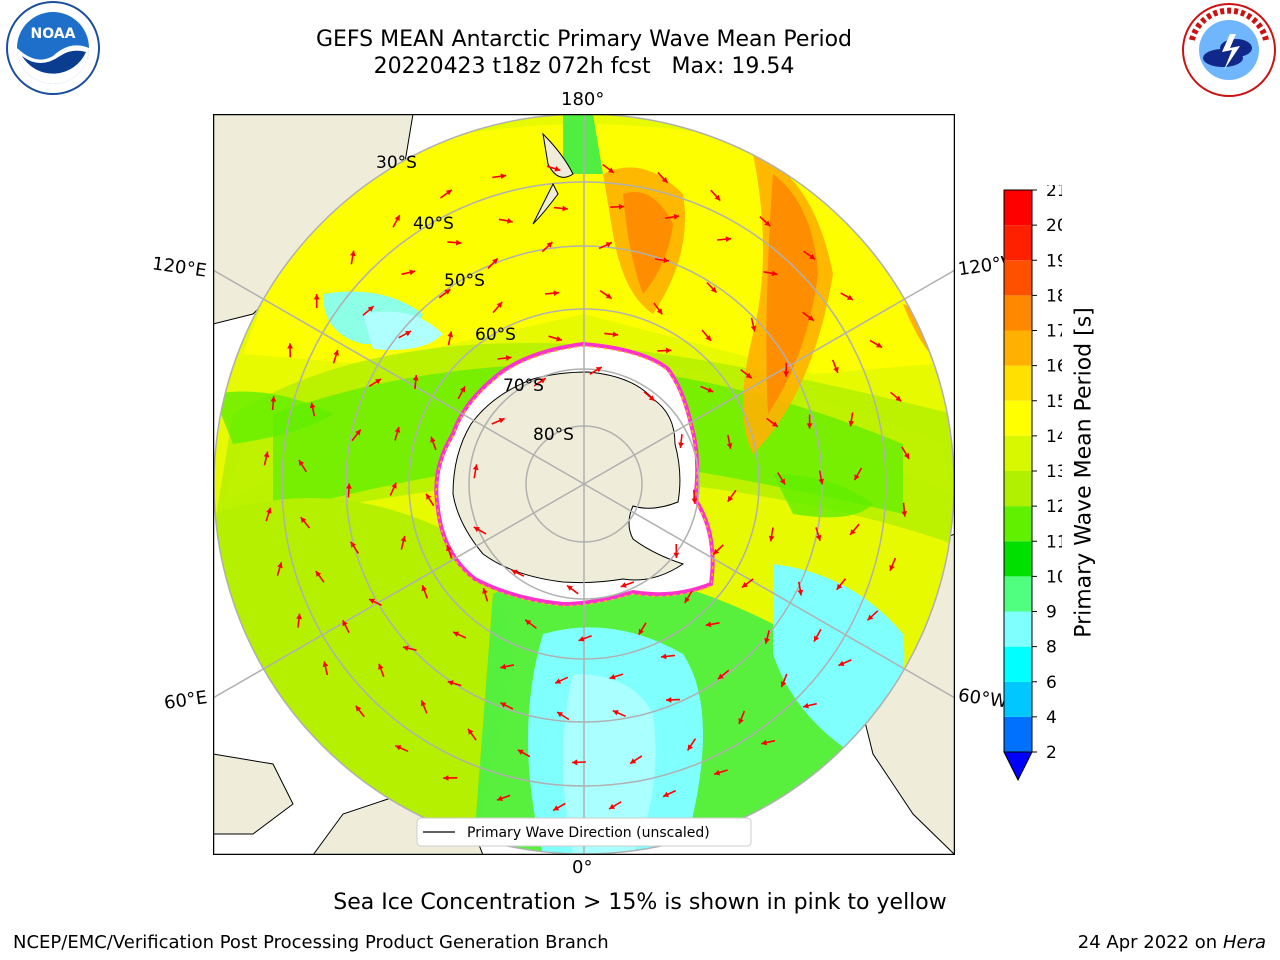  I want to click on nws-logo, so click(1229, 50).